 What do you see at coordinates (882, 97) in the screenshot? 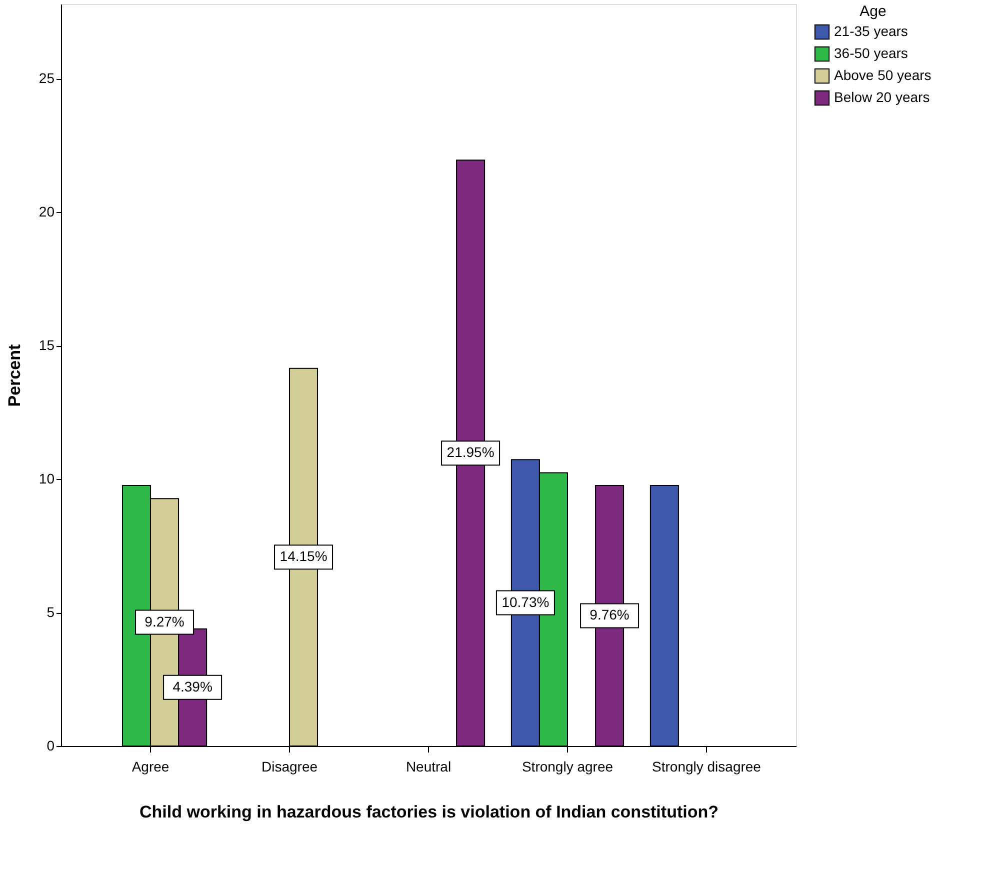
I see `legend-label: Below 20 years` at bounding box center [882, 97].